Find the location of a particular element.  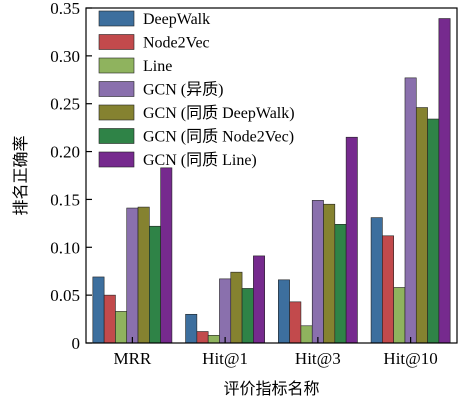

x-category-label: Hit@3 is located at coordinates (318, 358).